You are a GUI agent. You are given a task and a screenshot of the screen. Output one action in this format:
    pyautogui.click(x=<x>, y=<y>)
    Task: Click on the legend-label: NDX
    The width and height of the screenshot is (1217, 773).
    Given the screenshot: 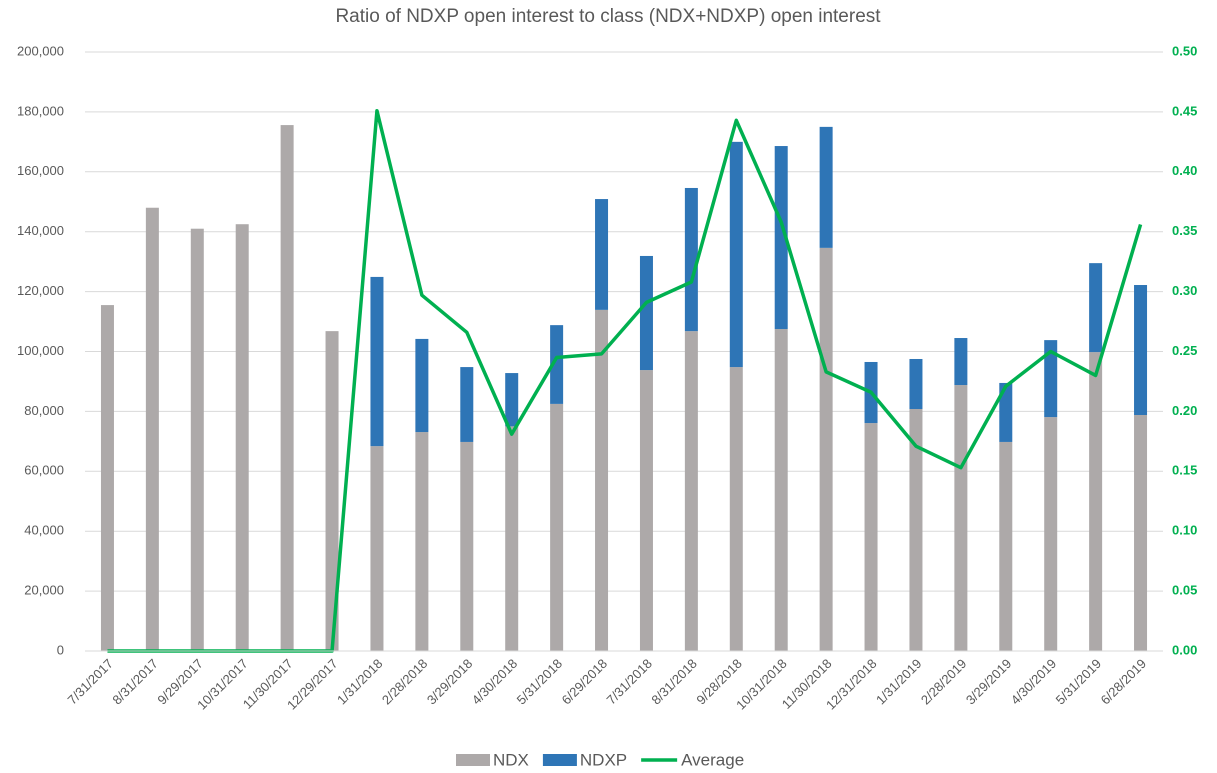 What is the action you would take?
    pyautogui.click(x=511, y=759)
    